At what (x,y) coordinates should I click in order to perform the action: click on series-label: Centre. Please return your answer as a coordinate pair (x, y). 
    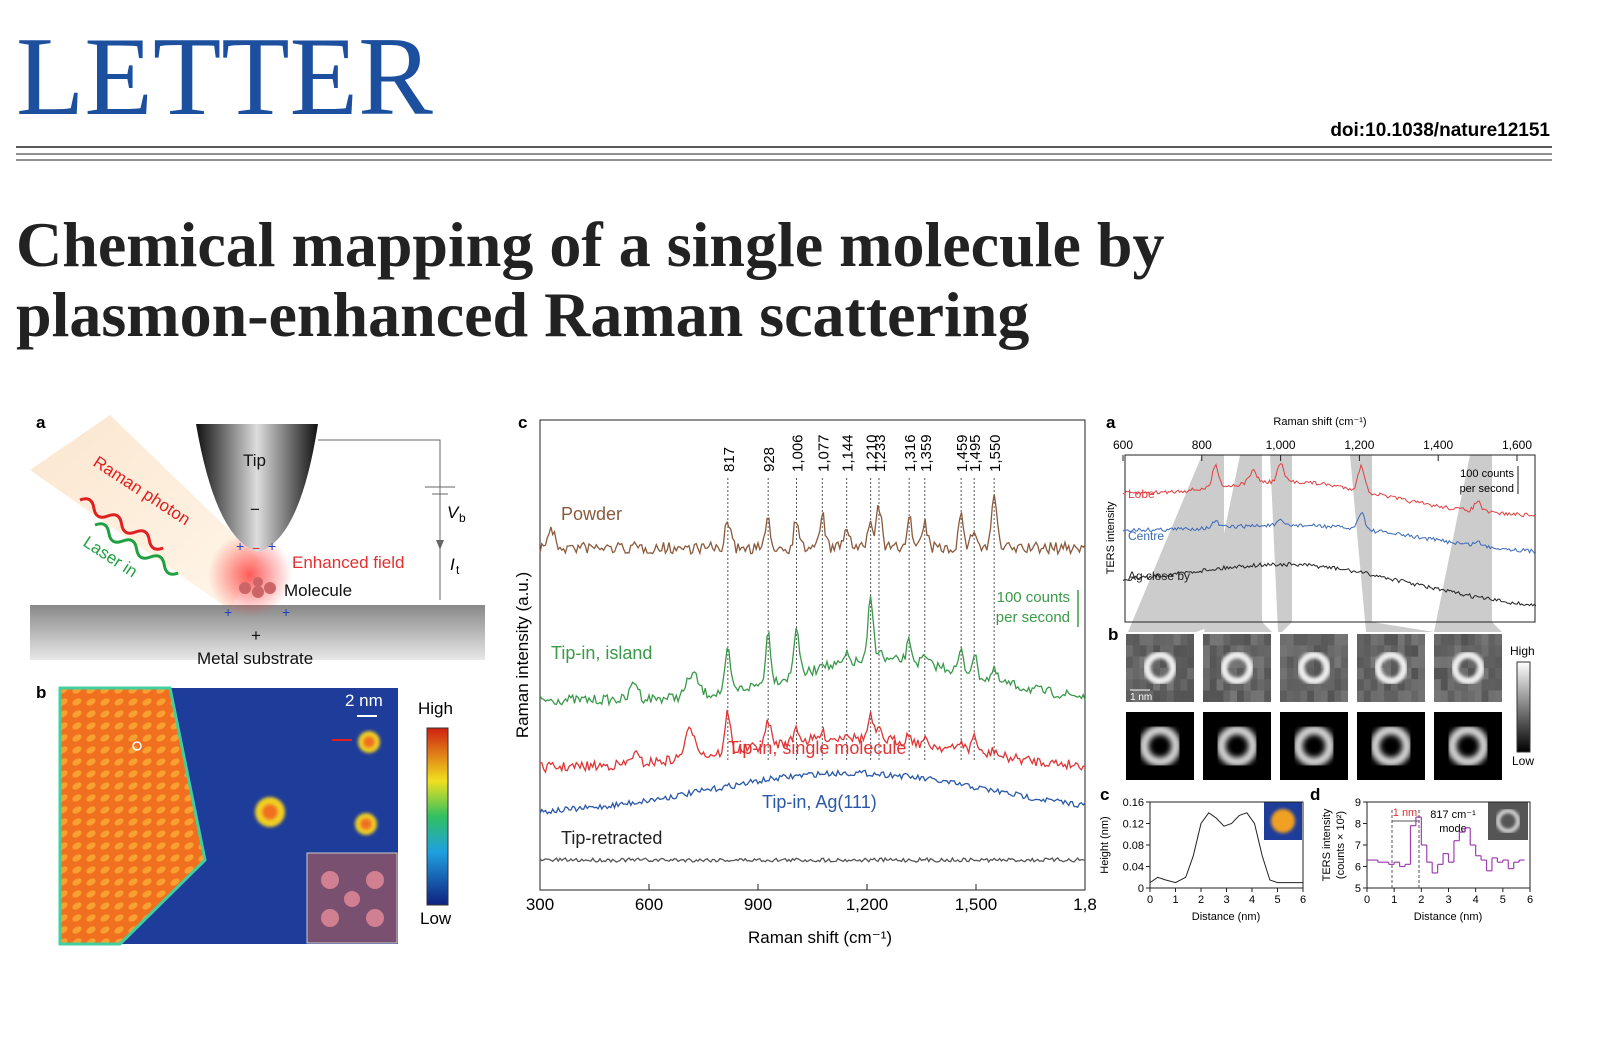
    Looking at the image, I should click on (1146, 536).